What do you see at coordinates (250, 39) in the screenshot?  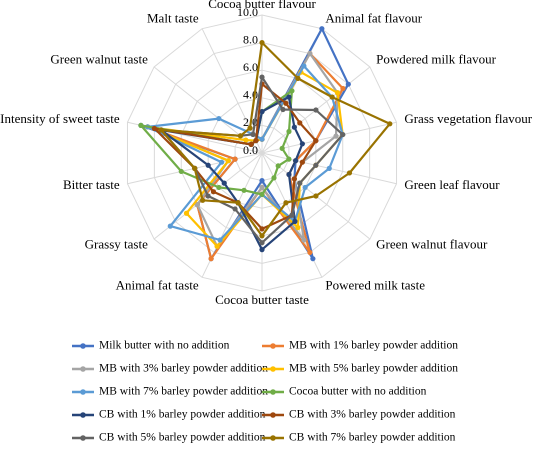 I see `tick-label: 8.0` at bounding box center [250, 39].